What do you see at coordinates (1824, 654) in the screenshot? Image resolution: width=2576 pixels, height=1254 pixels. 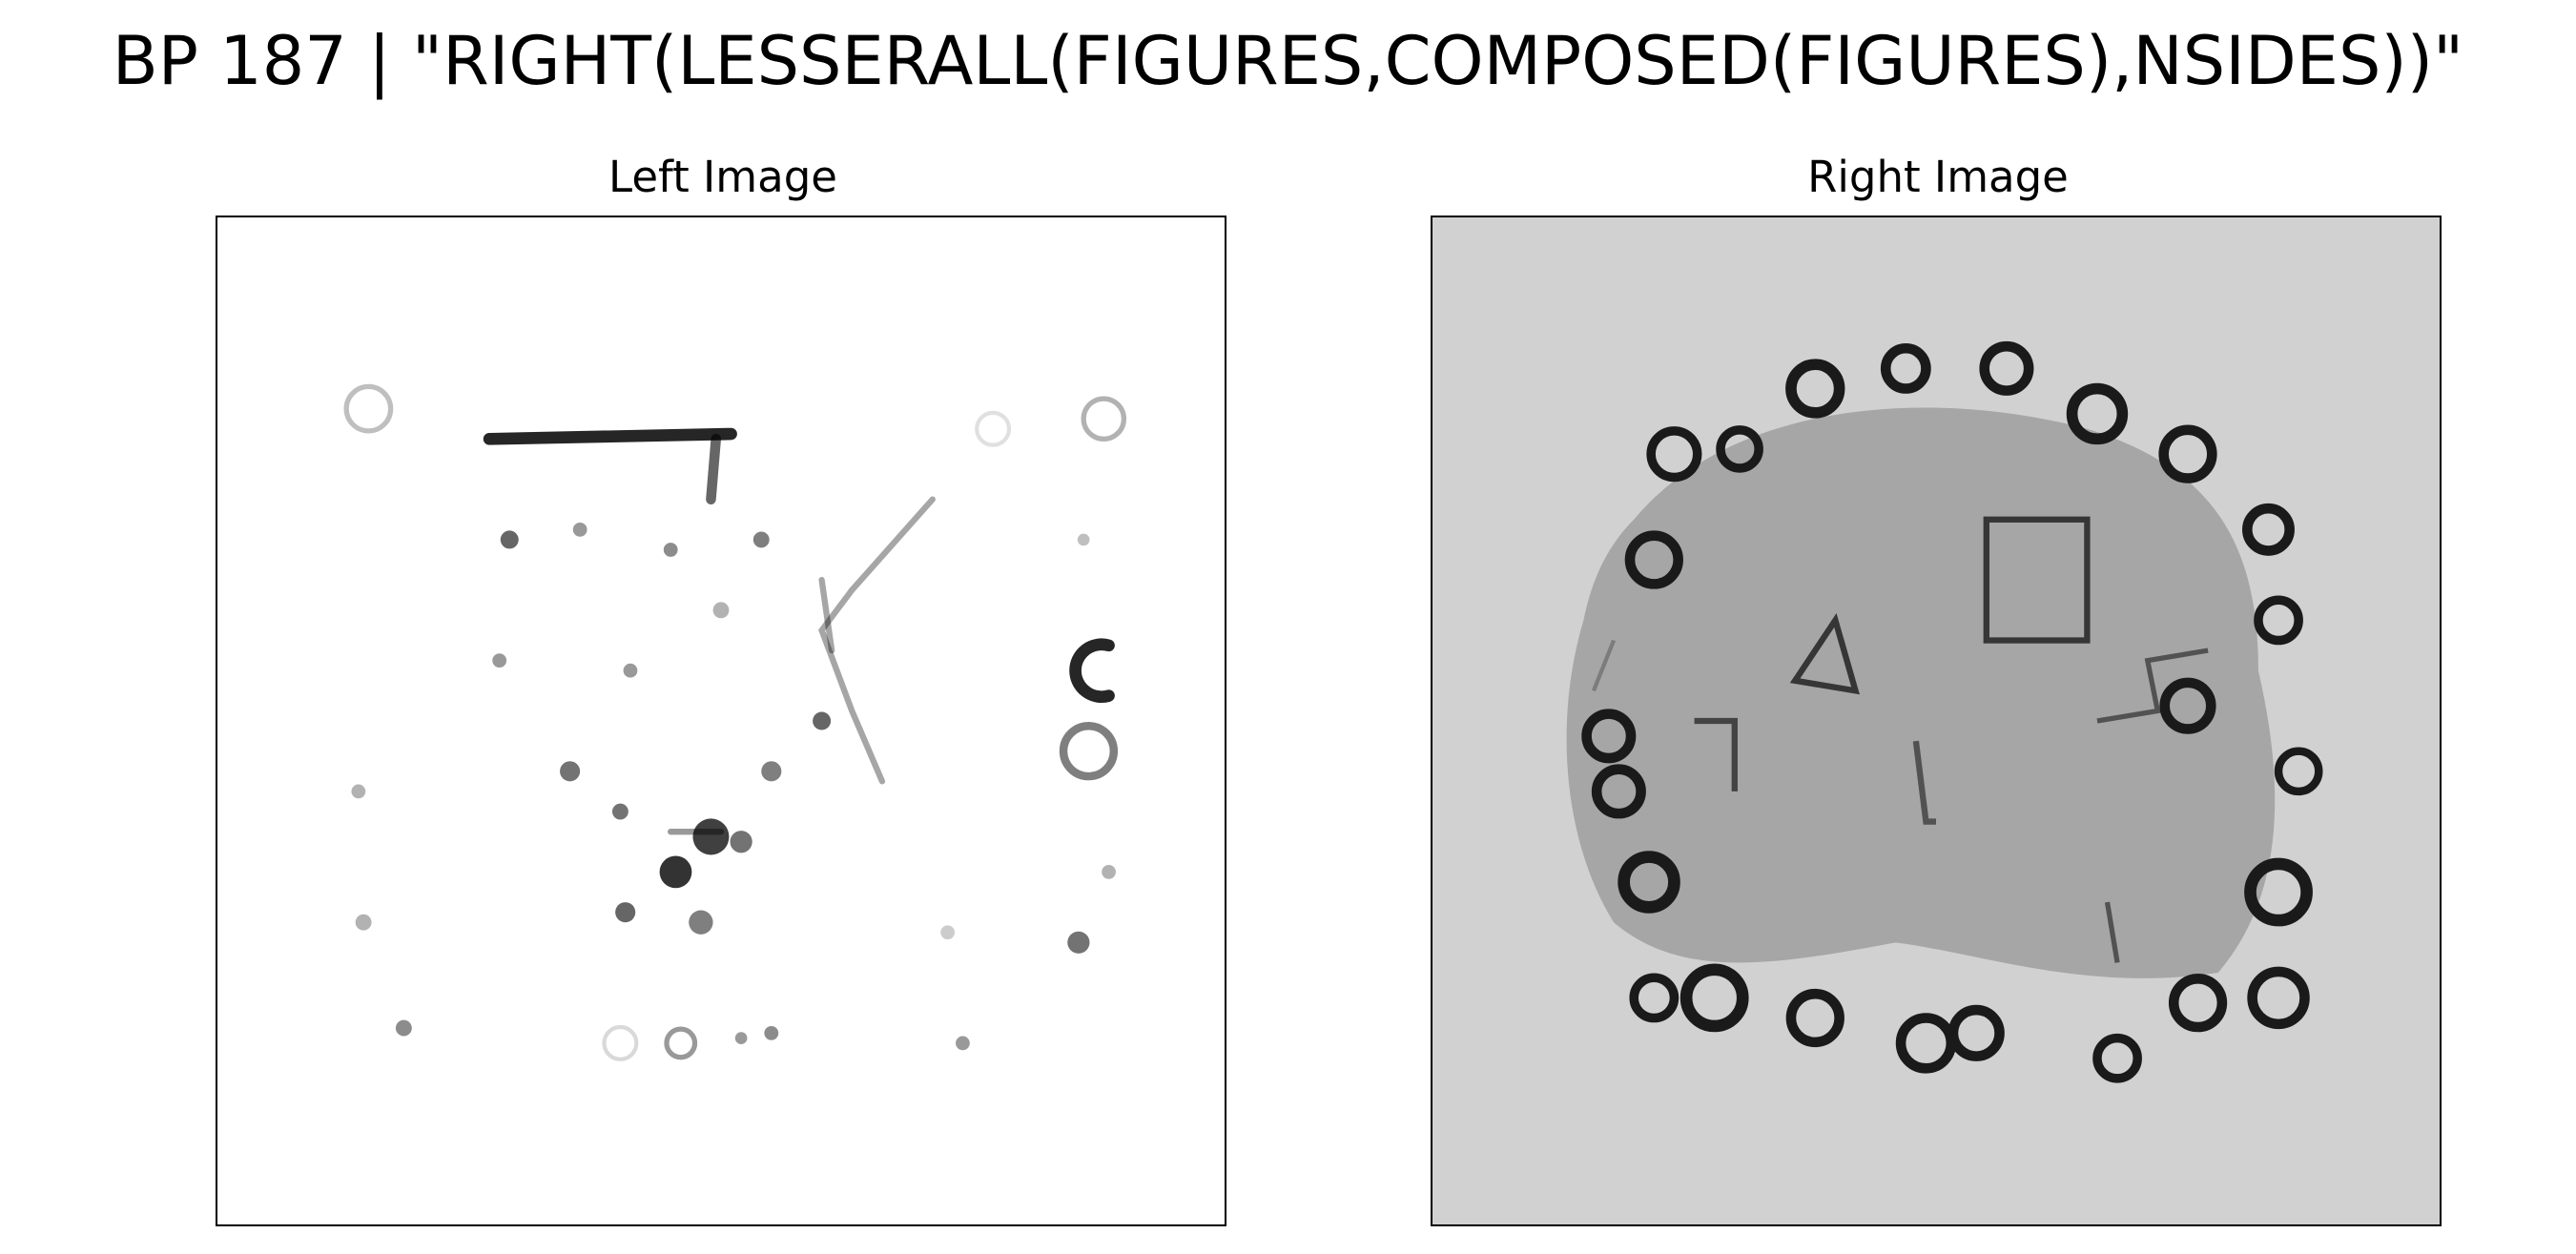 I see `right-triangle` at bounding box center [1824, 654].